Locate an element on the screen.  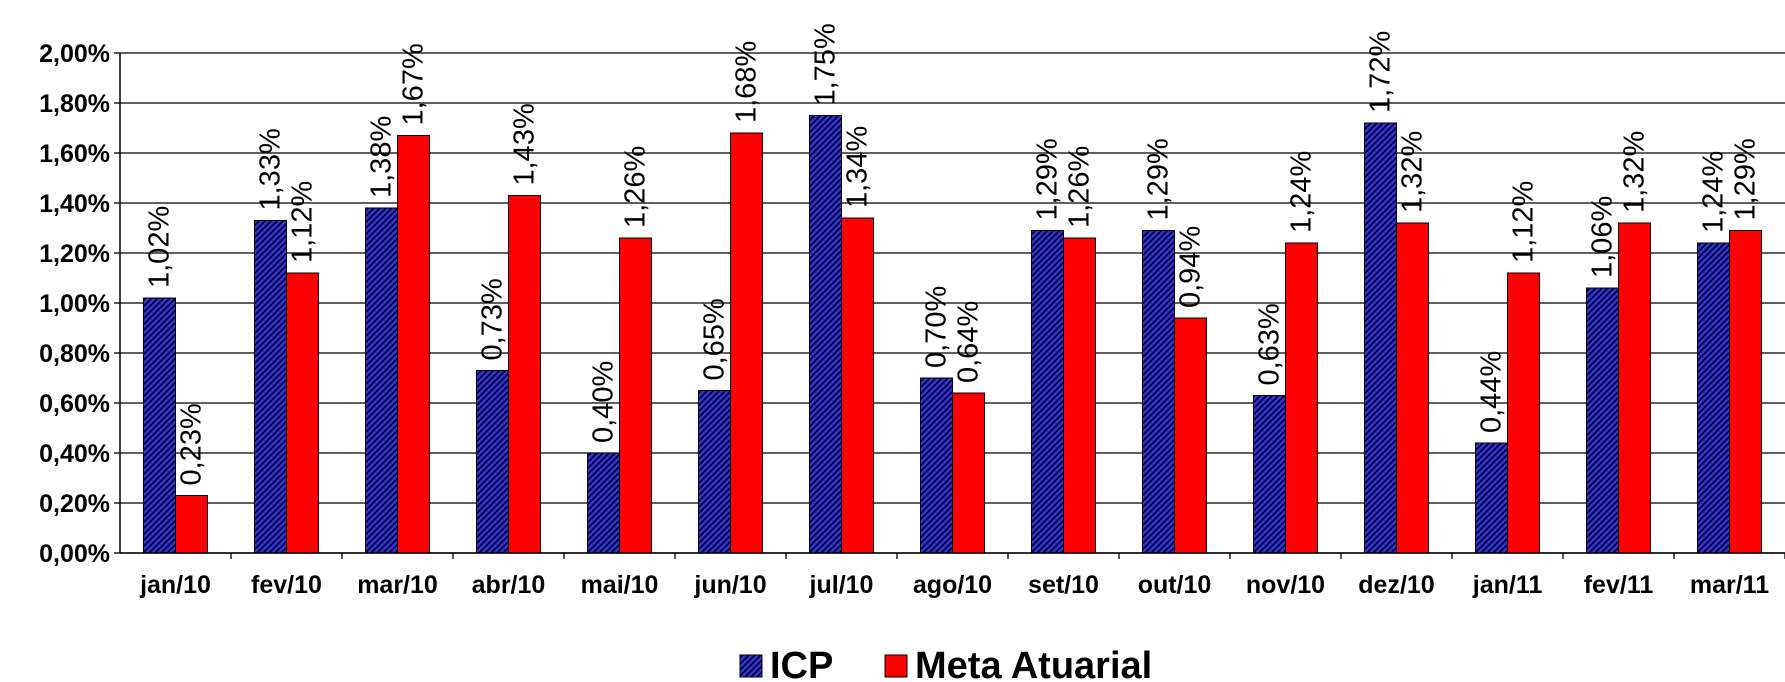
y-tick-label: 1,60% is located at coordinates (74, 154).